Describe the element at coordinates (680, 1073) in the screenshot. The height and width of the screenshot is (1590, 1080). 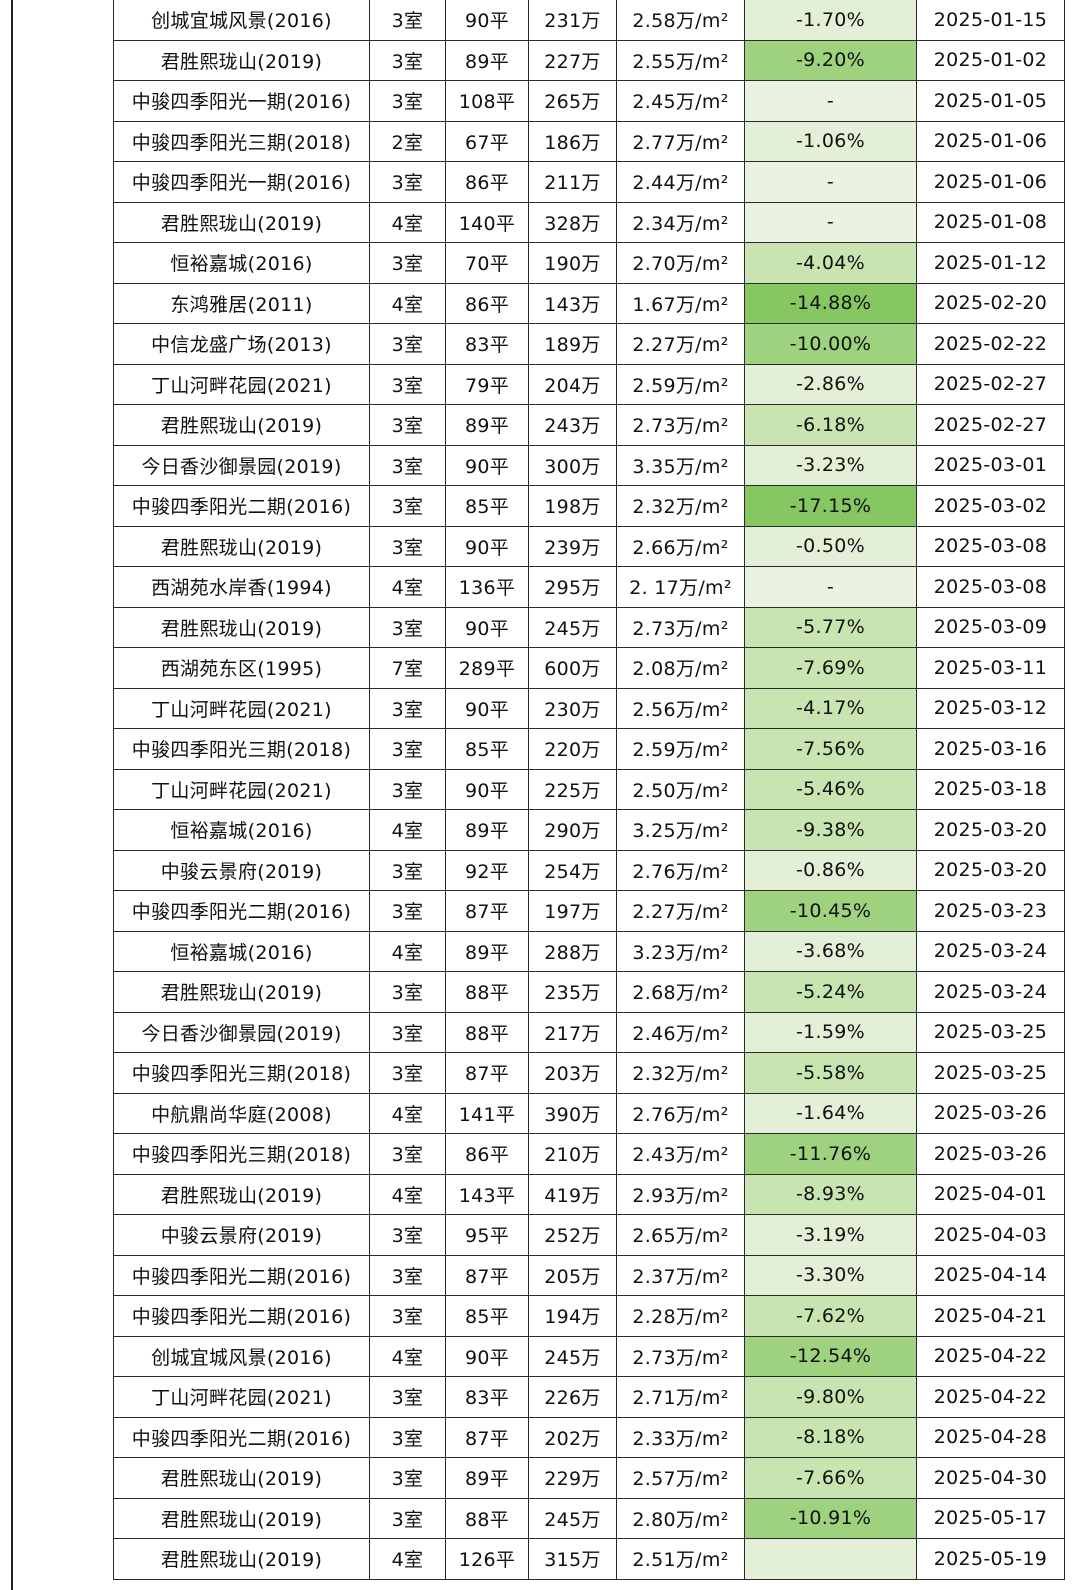
I see `cell-unit-price: 2.32万/m²` at that location.